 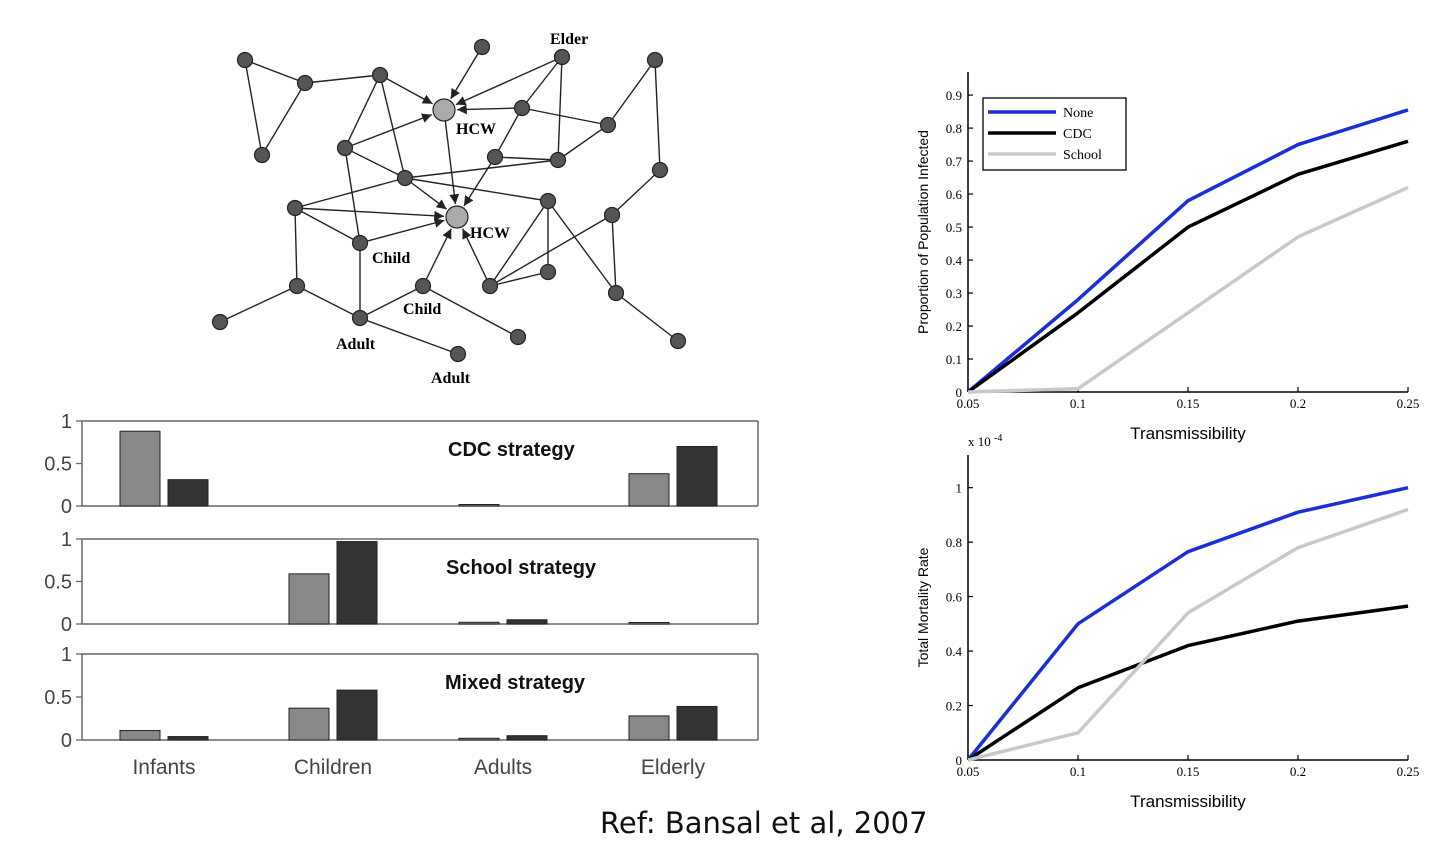 I want to click on line-ytick-label: 0.6, so click(x=954, y=597).